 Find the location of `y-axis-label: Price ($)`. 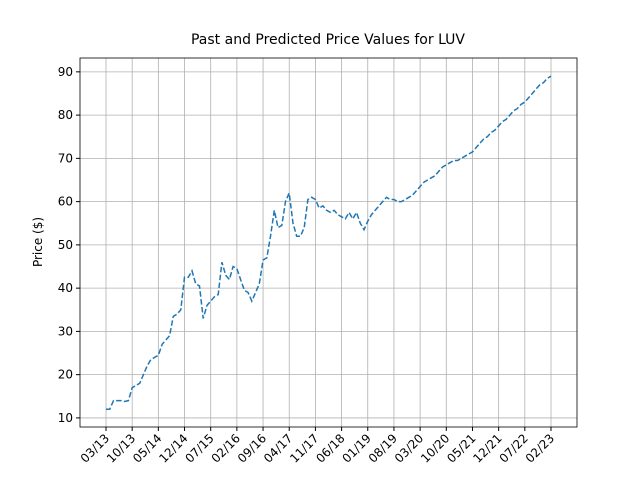

y-axis-label: Price ($) is located at coordinates (38, 242).